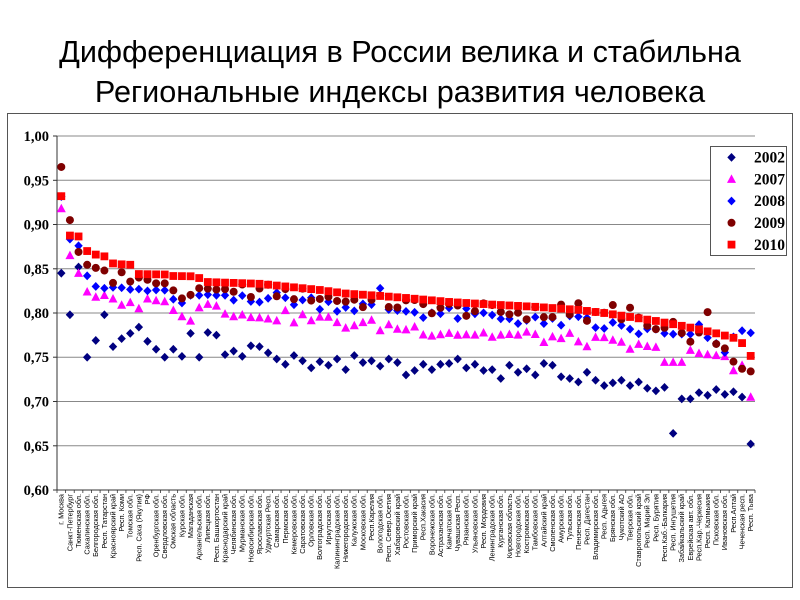 The height and width of the screenshot is (600, 800). I want to click on svg-text: Курская обл., so click(181, 515).